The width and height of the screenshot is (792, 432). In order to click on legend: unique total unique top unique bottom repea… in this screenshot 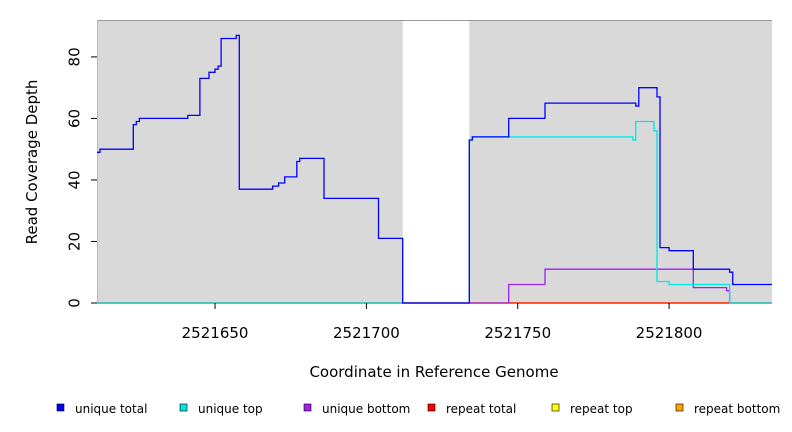, I will do `click(418, 409)`.